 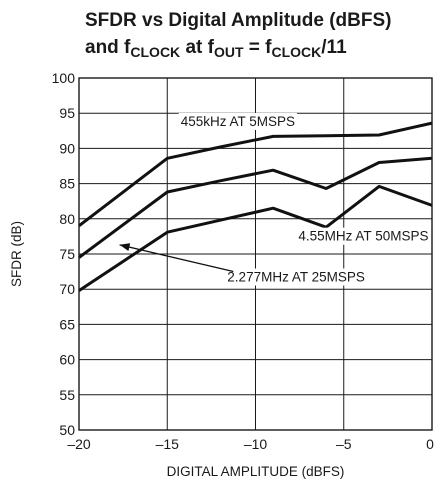 I want to click on y-tick-labels: 50 55 60 65 70 75 80 85 90 95 100, so click(x=64, y=254).